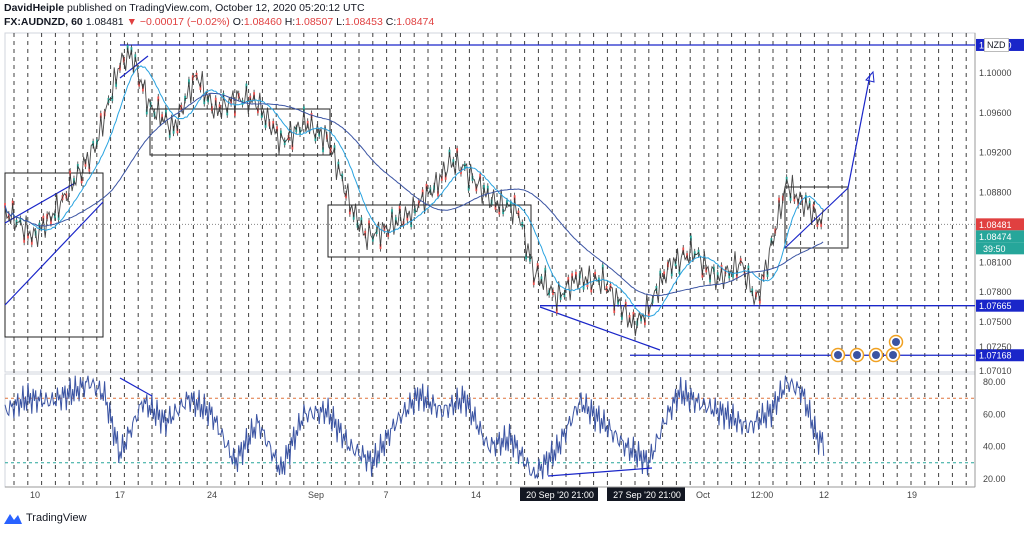  I want to click on time-axis-label: 12:00, so click(762, 495).